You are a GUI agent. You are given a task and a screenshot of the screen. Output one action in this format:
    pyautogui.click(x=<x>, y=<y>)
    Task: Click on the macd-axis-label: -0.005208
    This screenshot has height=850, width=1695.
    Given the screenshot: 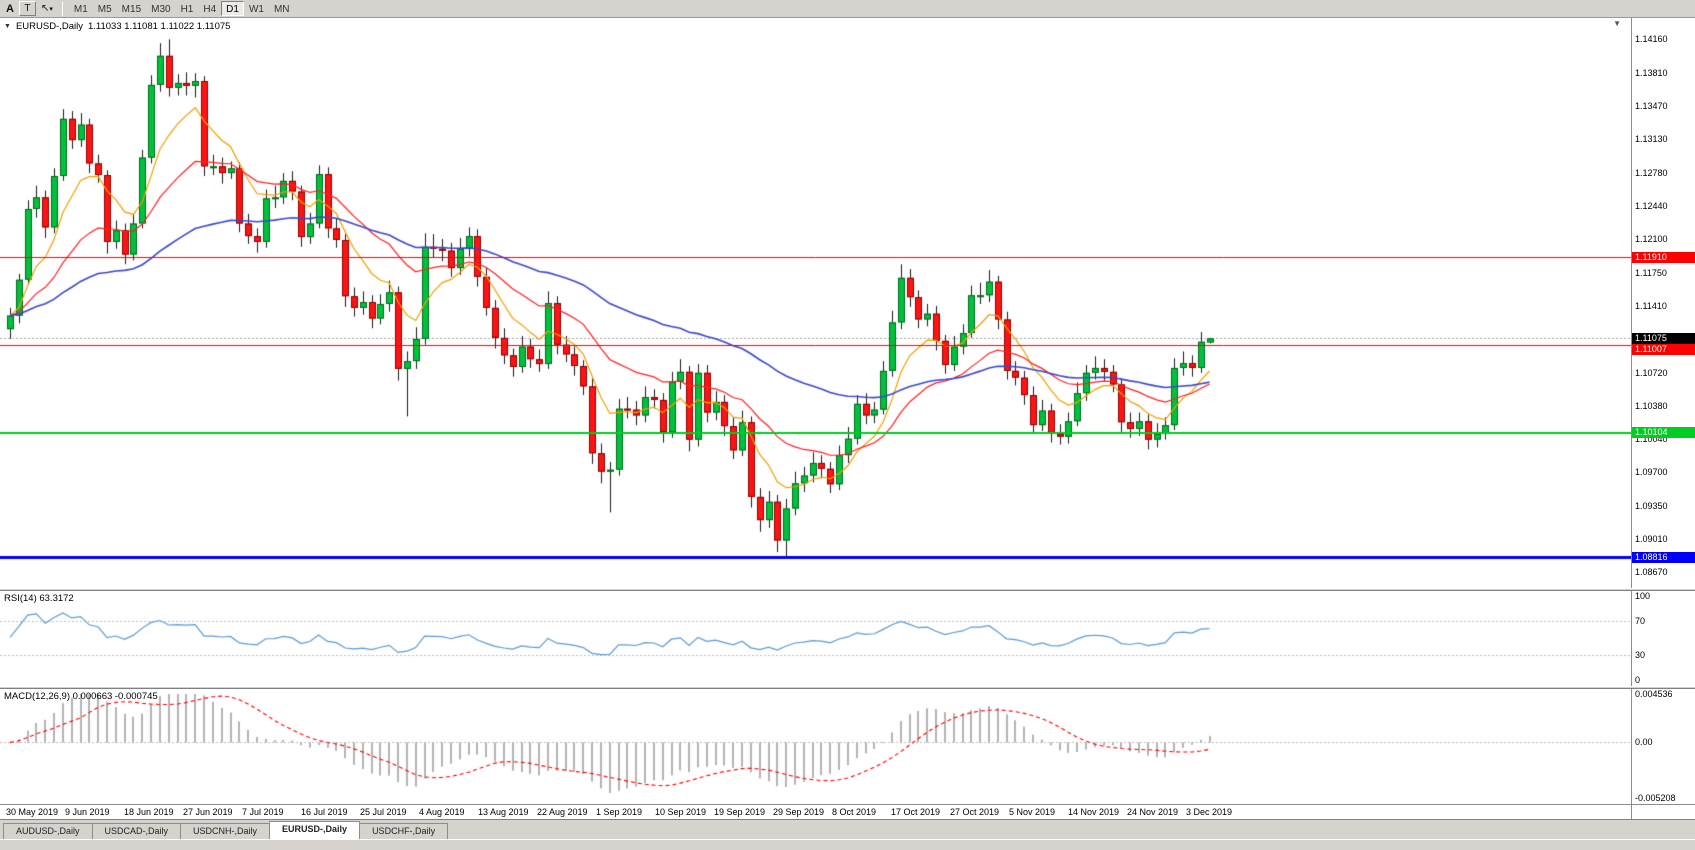 What is the action you would take?
    pyautogui.click(x=1655, y=798)
    